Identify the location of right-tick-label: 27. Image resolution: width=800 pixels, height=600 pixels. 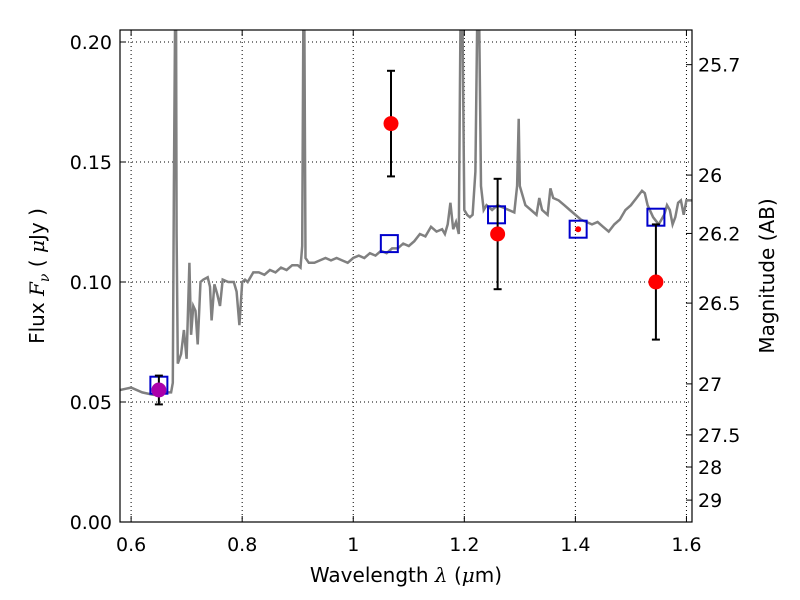
(710, 385).